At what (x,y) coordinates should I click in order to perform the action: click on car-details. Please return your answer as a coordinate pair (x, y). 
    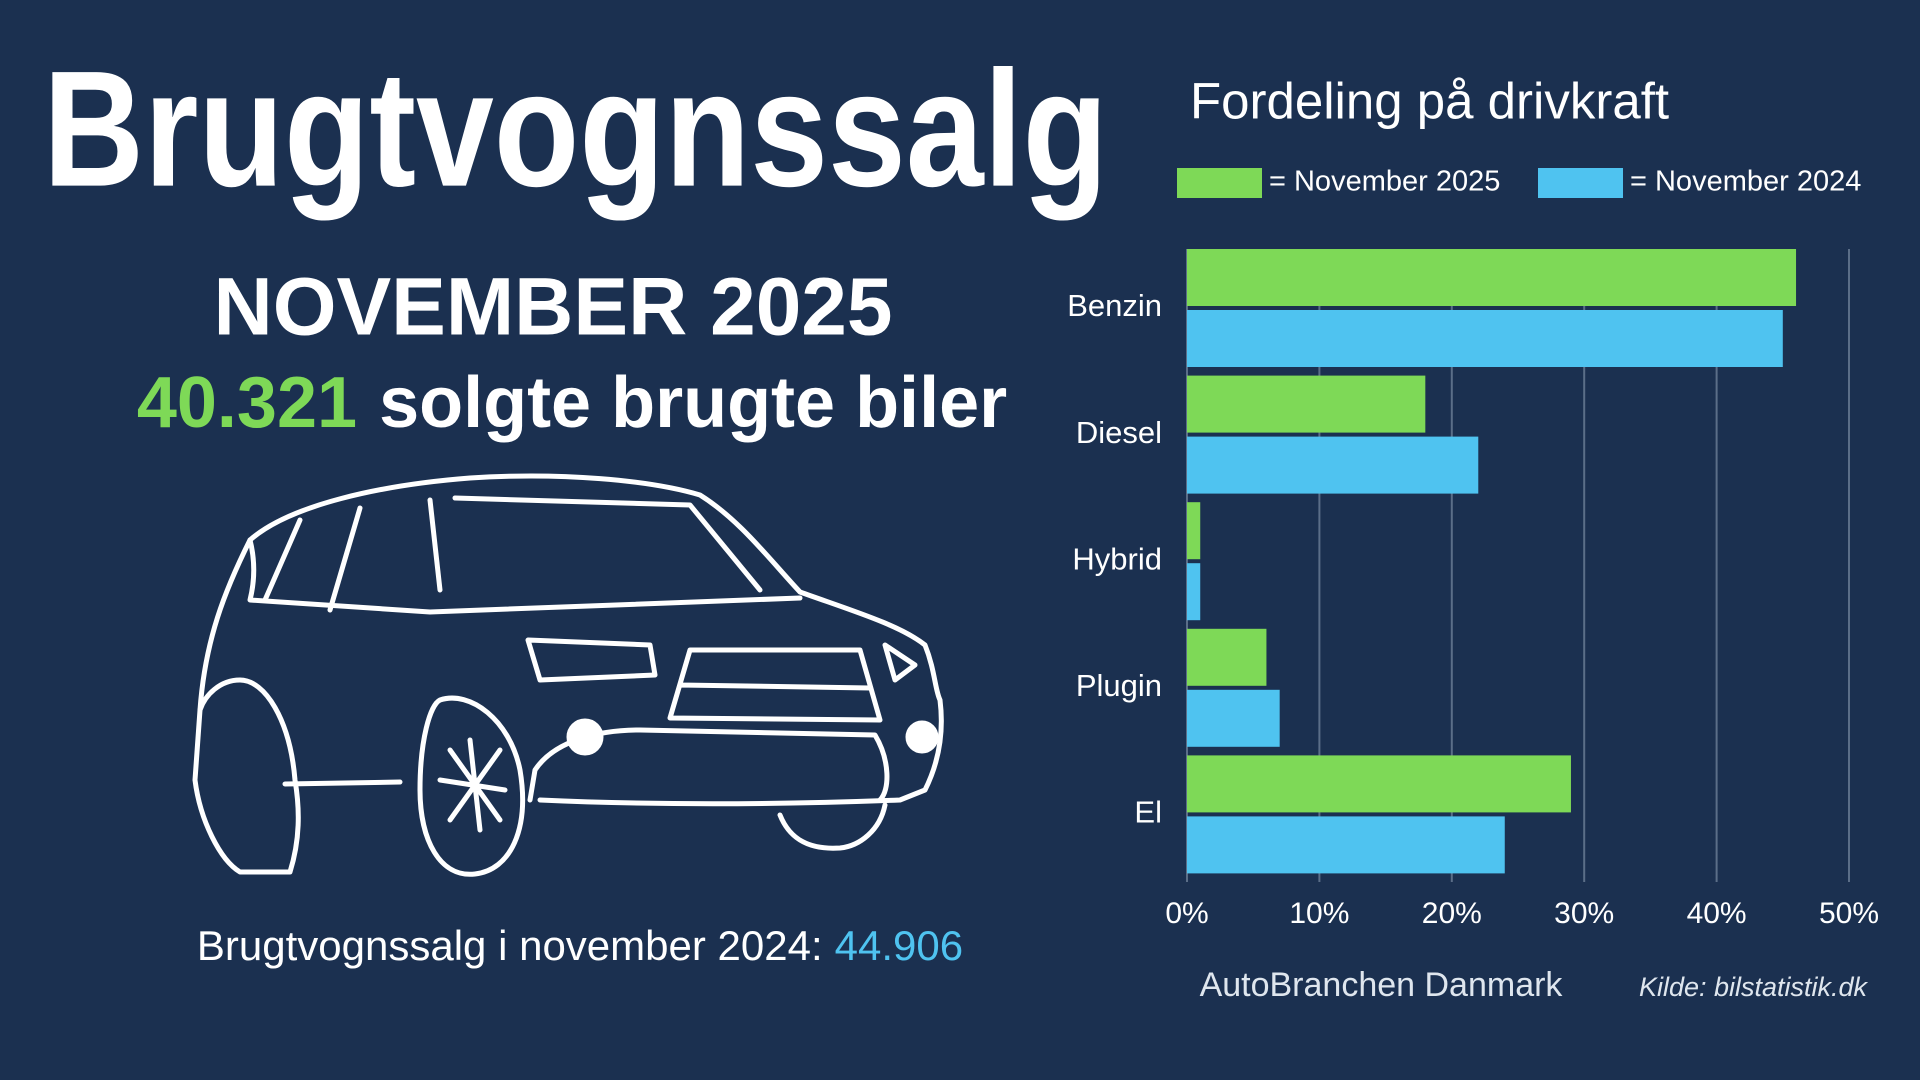
    Looking at the image, I should click on (585, 815).